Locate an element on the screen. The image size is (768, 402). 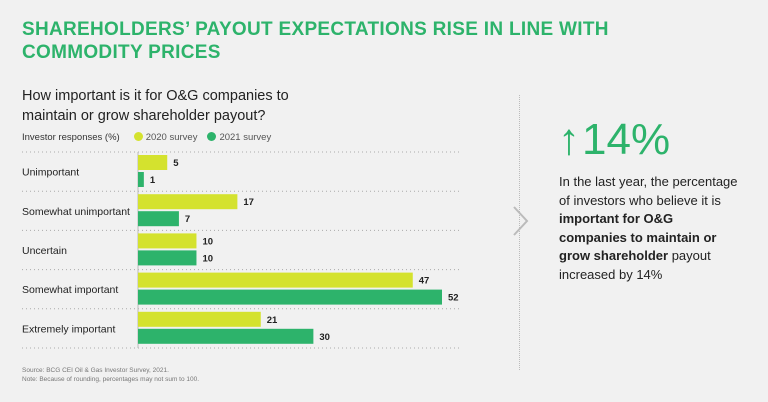
data-label: 21 is located at coordinates (272, 320).